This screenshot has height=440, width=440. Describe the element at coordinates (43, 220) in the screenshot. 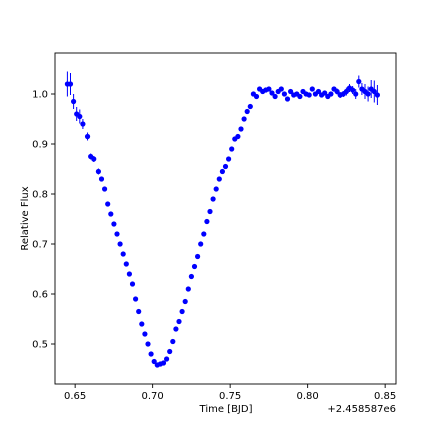

I see `y-axis-ticks: 0.5 0.6 0.7 0.8 0.9 1.0` at that location.